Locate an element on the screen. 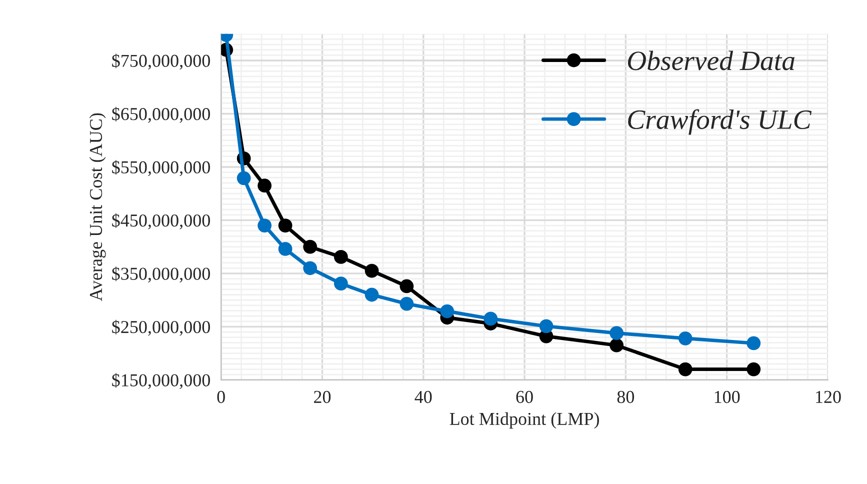 This screenshot has width=867, height=484. y-axis-title: Average Unit Cost (AUC) is located at coordinates (97, 207).